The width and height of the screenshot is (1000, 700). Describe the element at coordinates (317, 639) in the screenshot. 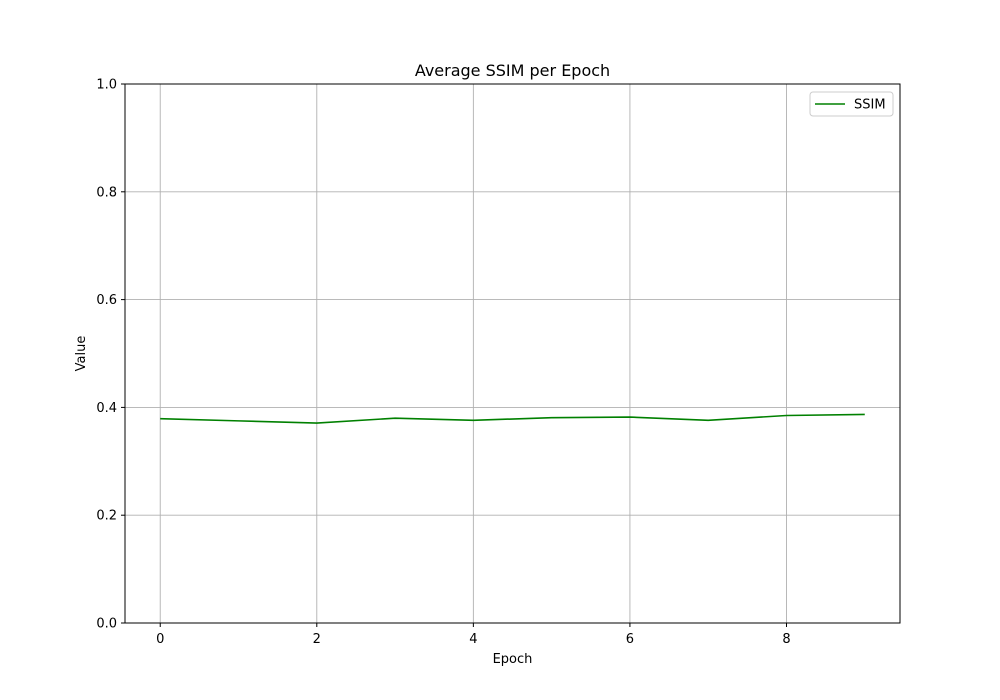

I see `x-tick-label: 2` at that location.